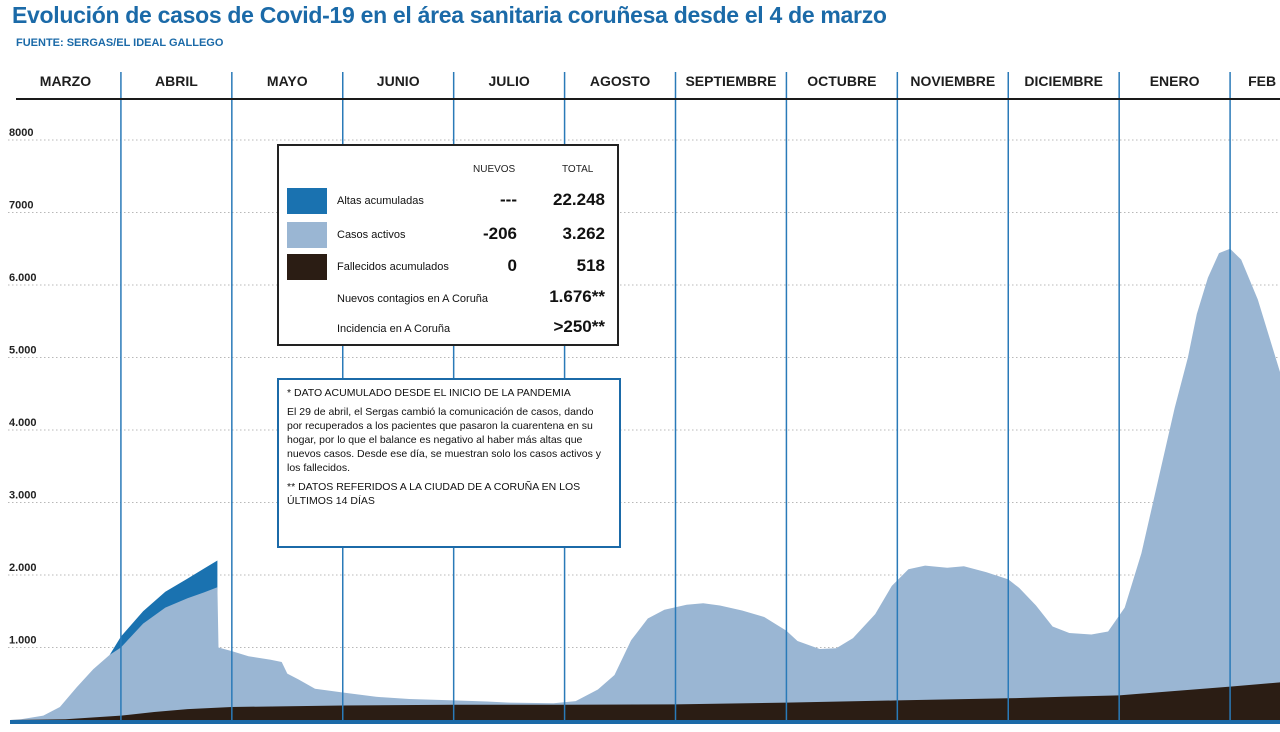 The width and height of the screenshot is (1280, 732). I want to click on legend-swatch-fallecidos, so click(307, 267).